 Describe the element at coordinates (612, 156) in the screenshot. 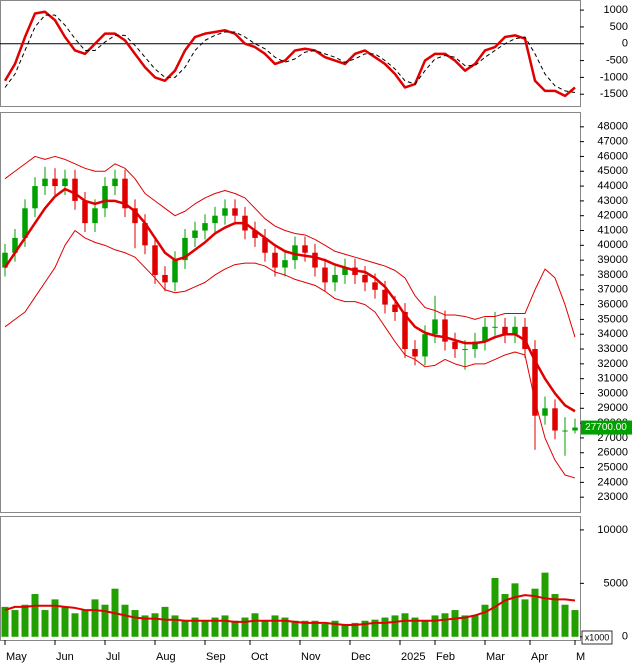

I see `y-tick-label: 46000` at that location.